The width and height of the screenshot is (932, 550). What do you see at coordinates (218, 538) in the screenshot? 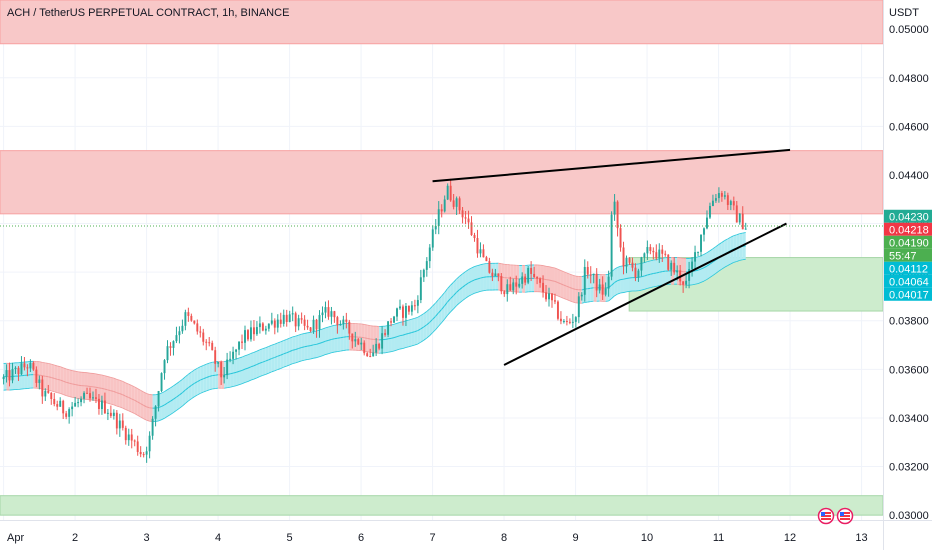
I see `time-tick-label: 4` at bounding box center [218, 538].